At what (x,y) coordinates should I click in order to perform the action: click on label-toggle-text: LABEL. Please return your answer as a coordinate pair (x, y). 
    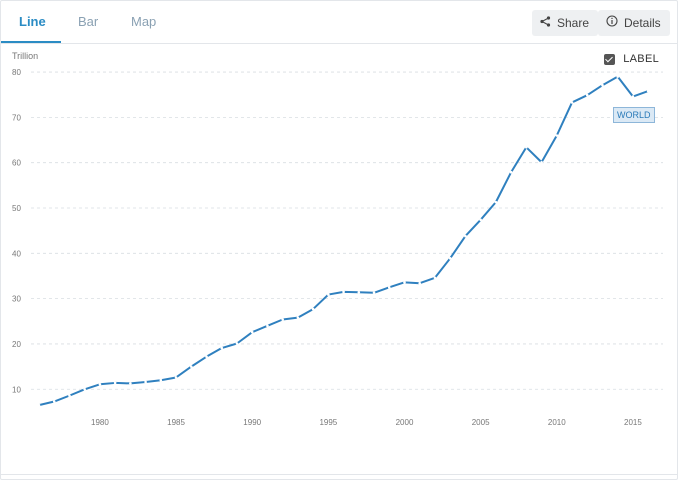
    Looking at the image, I should click on (641, 59).